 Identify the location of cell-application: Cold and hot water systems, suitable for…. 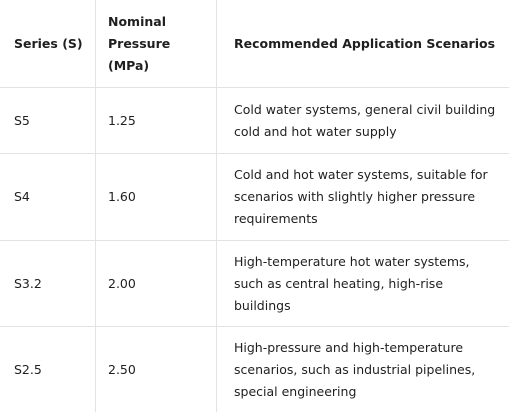
(363, 197).